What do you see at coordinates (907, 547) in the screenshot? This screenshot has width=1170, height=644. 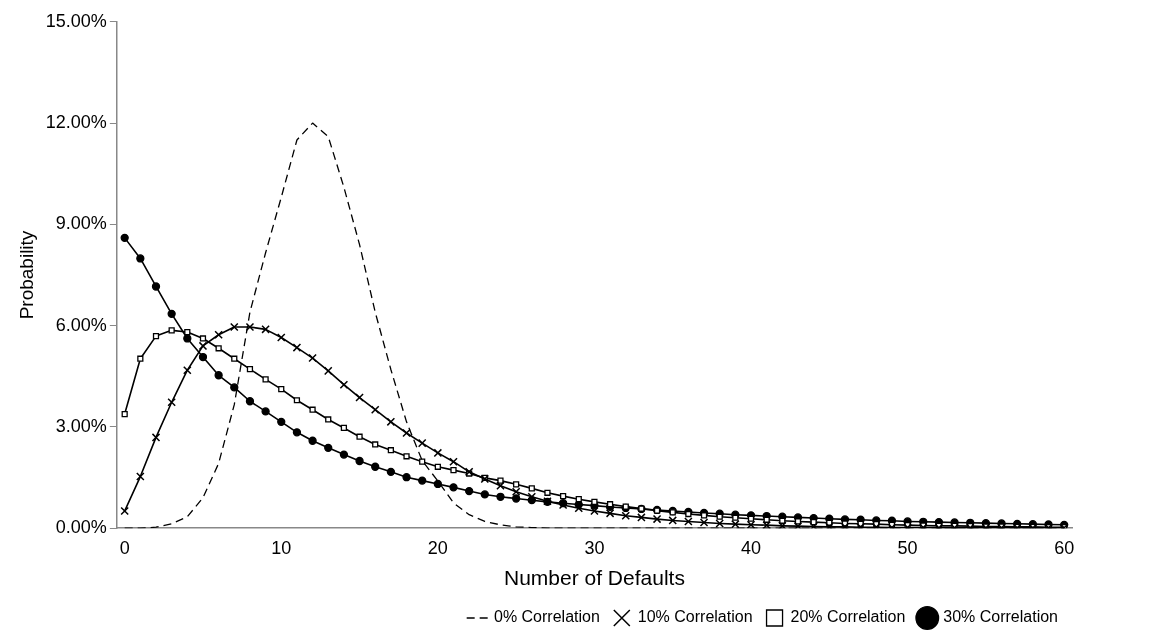 I see `x-tick-label: 50` at bounding box center [907, 547].